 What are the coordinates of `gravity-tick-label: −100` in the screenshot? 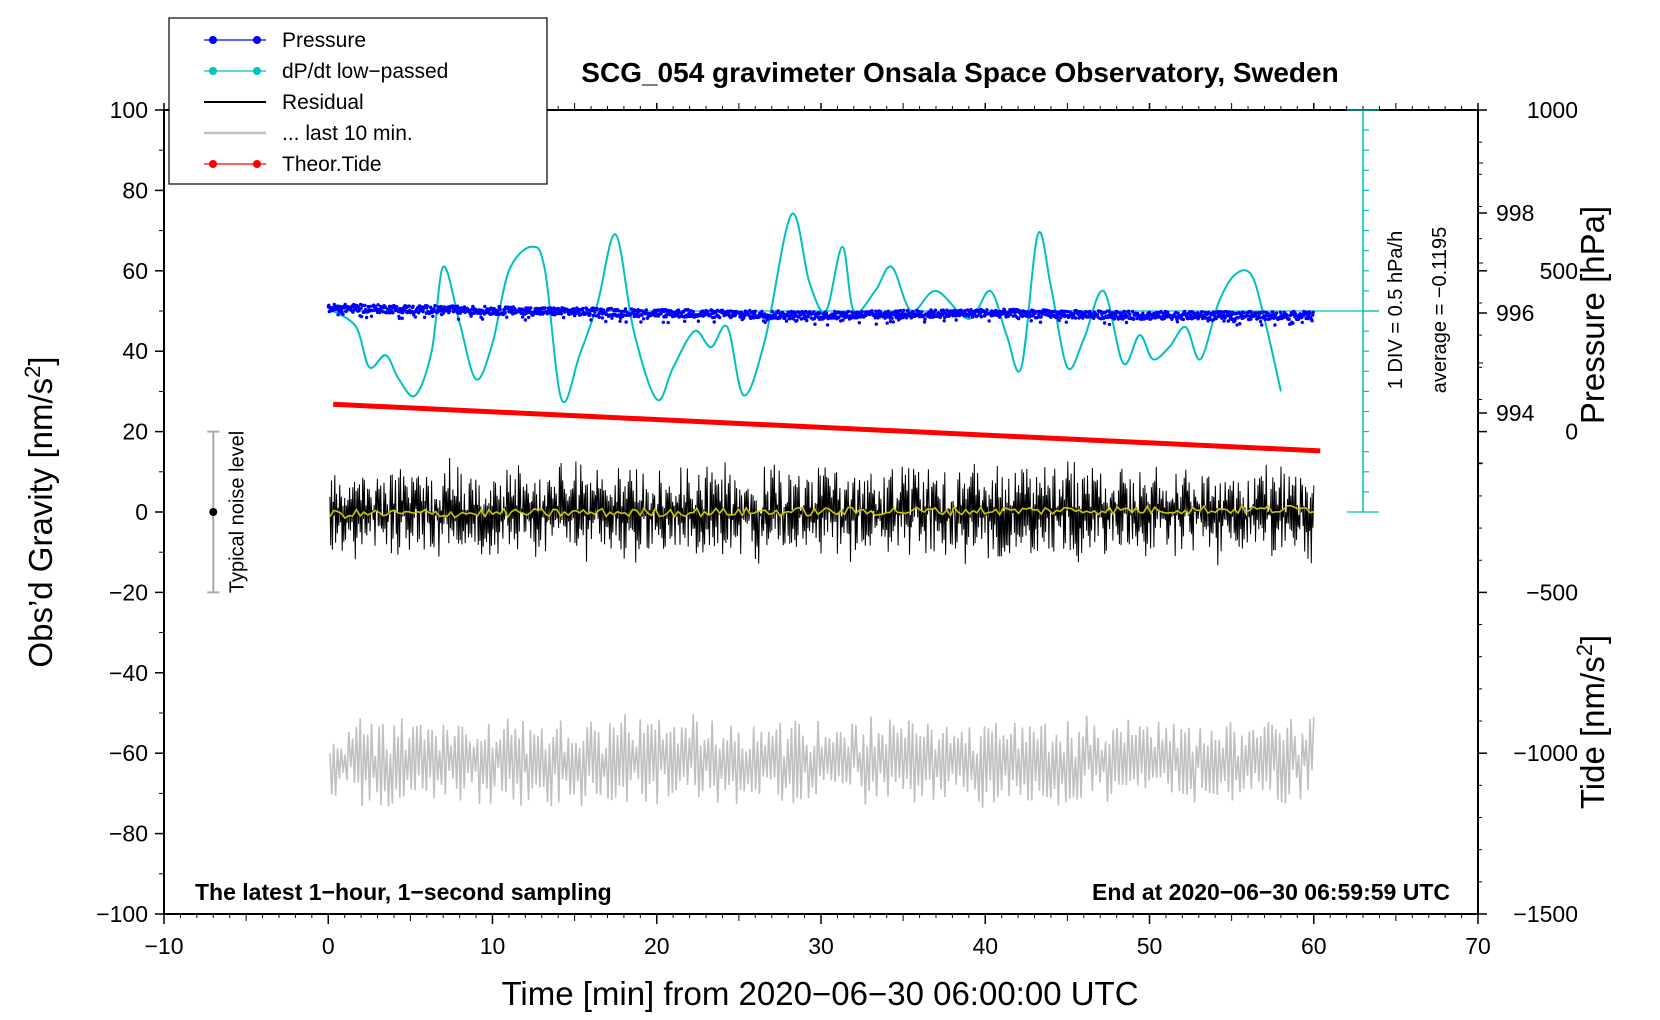 It's located at (122, 914).